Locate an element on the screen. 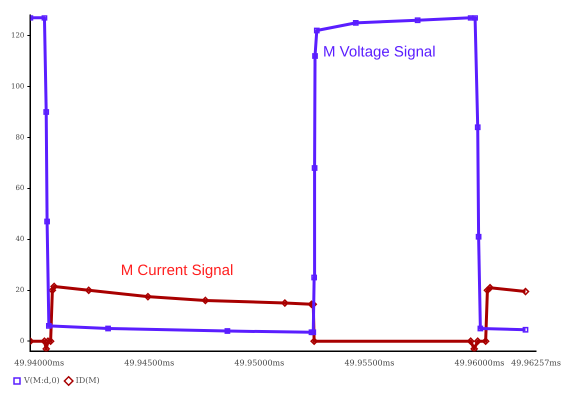 This screenshot has height=403, width=572. x-tick-label: 49.94000ms is located at coordinates (39, 363).